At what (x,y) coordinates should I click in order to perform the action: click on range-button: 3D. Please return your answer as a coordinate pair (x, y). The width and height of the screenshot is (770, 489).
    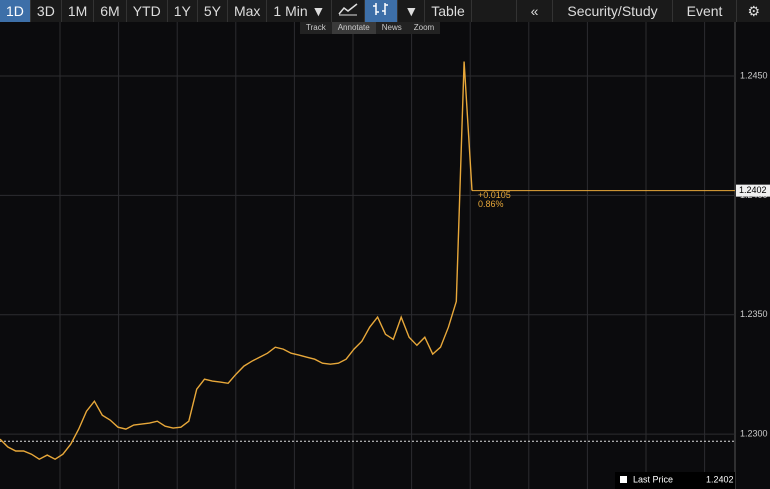
    Looking at the image, I should click on (46, 11).